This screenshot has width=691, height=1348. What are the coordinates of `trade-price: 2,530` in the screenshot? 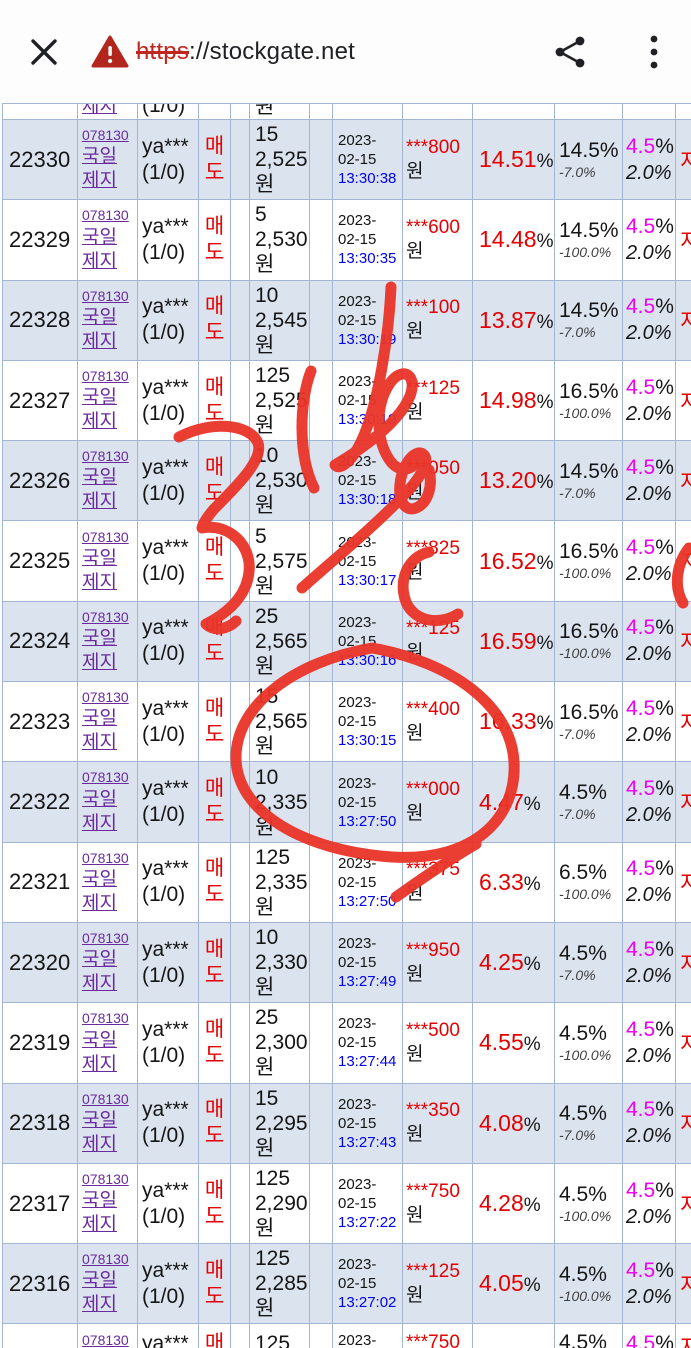 It's located at (281, 481).